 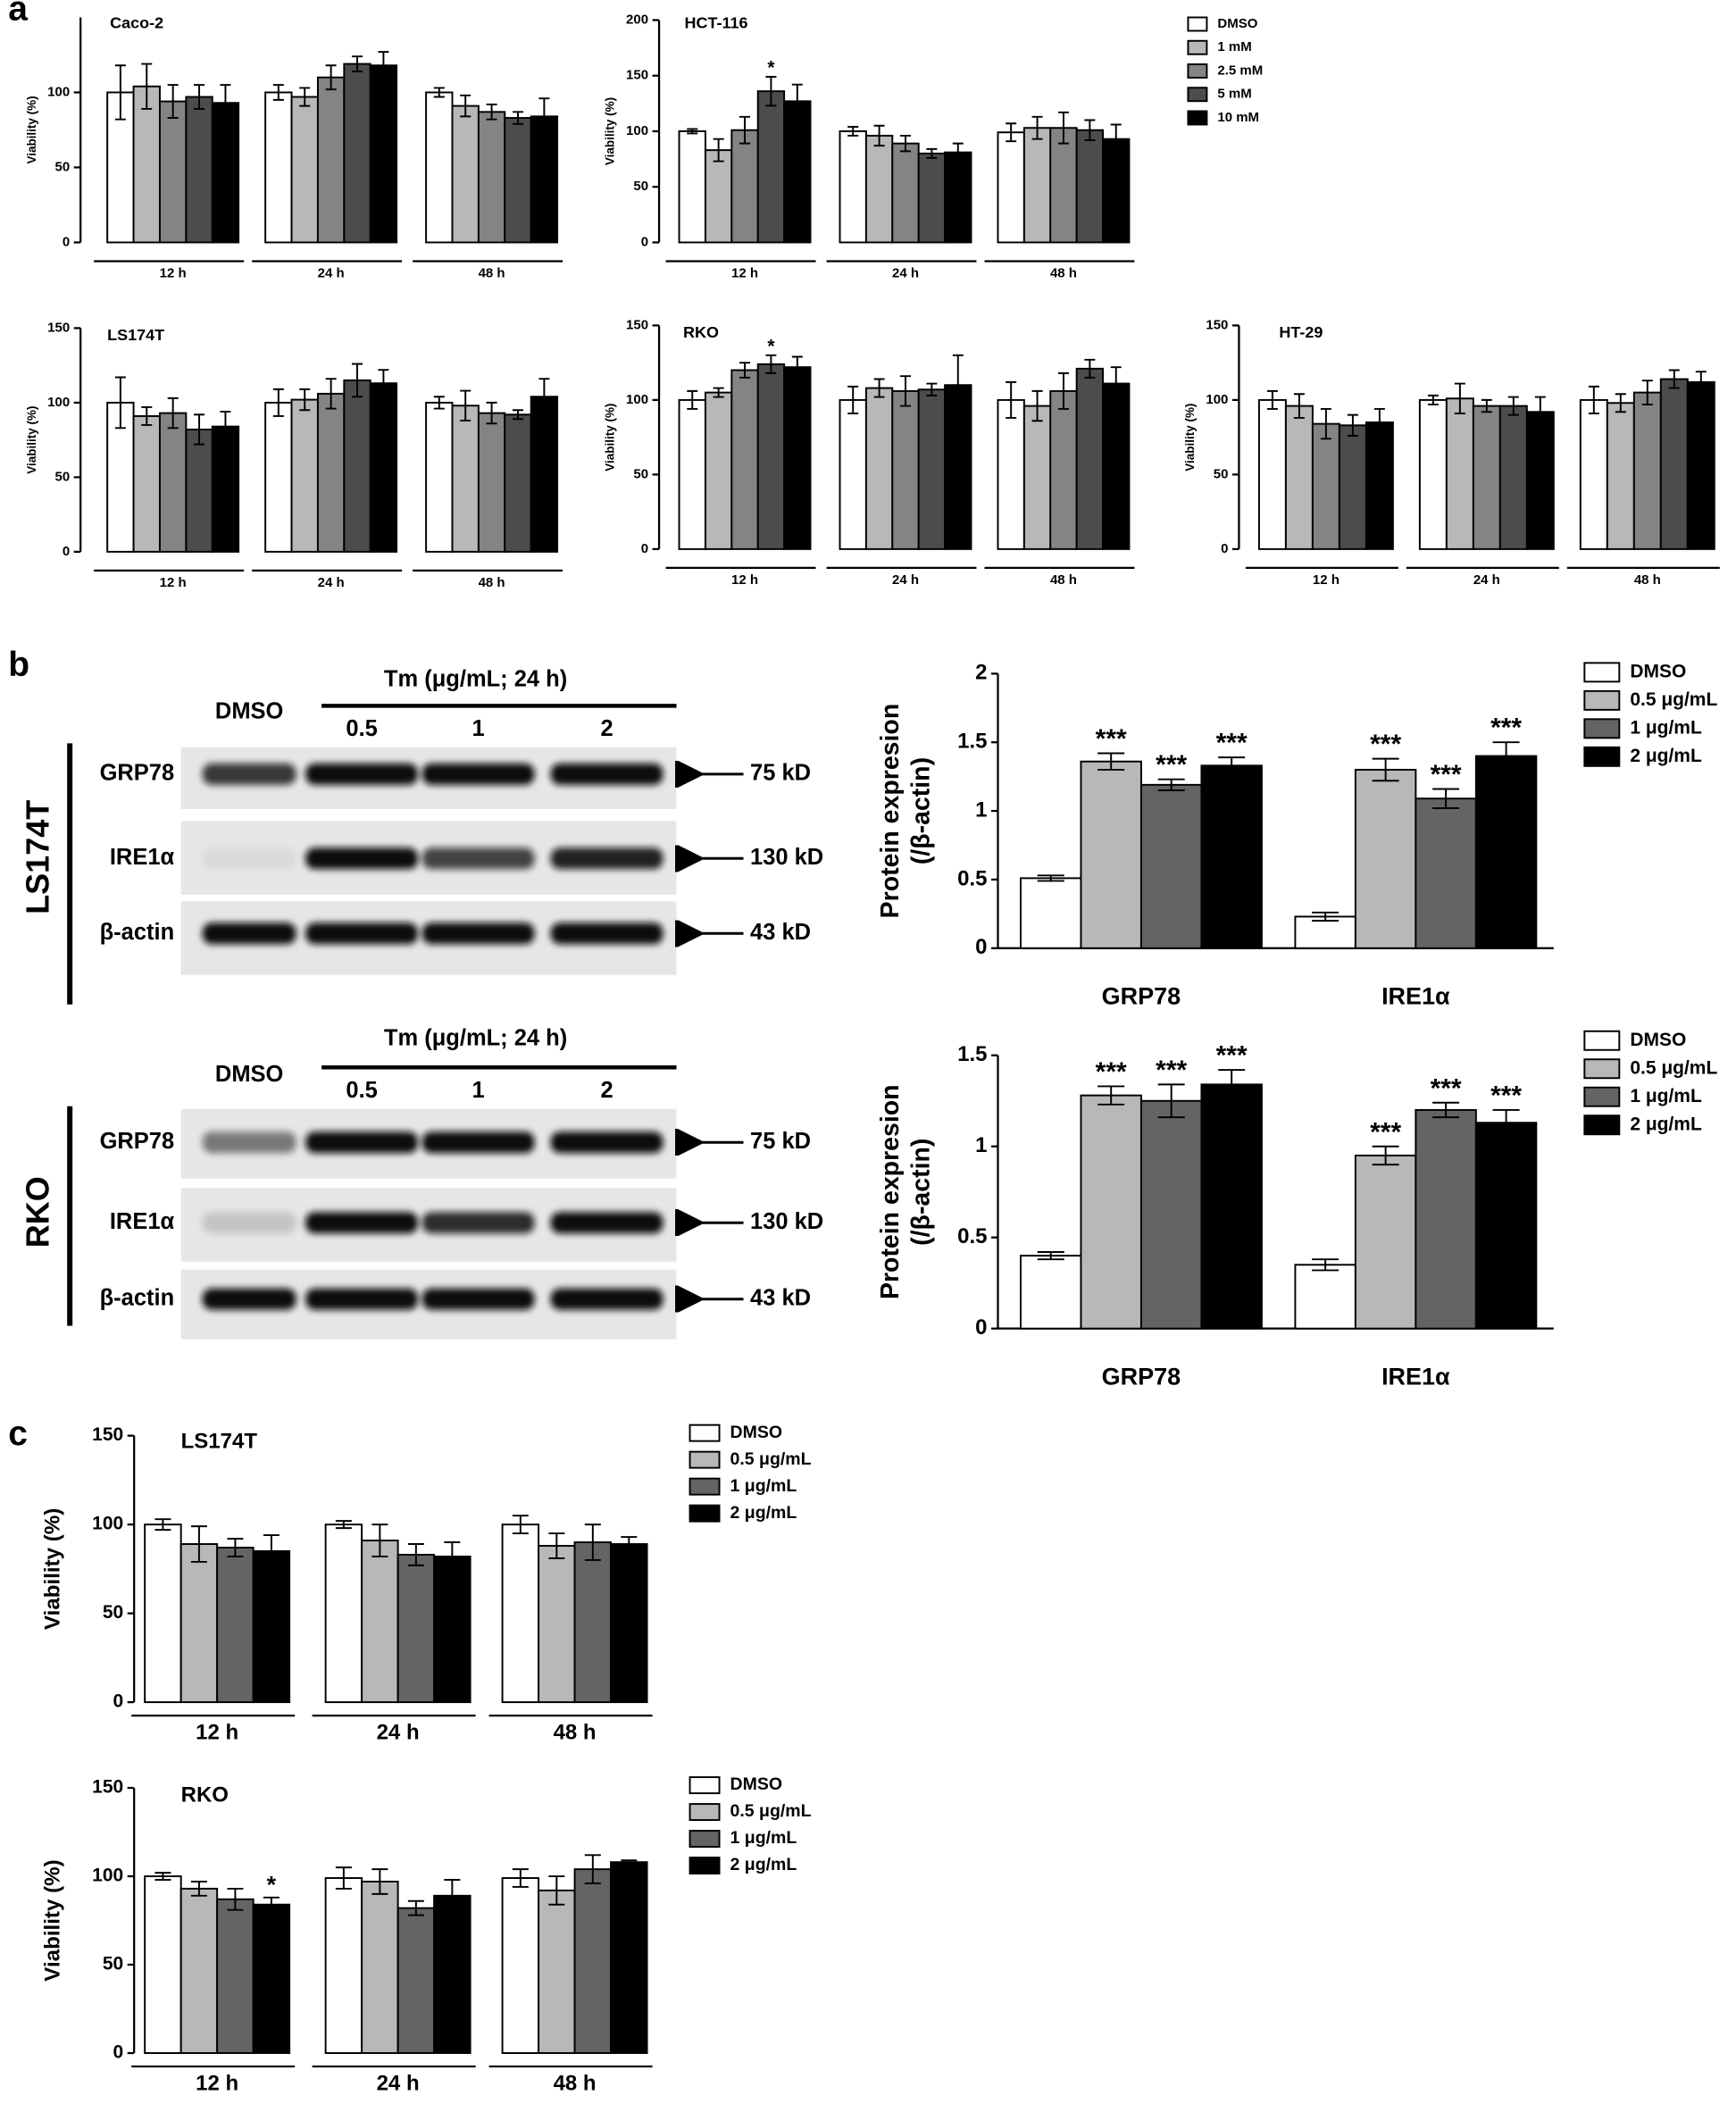 I want to click on chart-title: Caco-2, so click(x=136, y=23).